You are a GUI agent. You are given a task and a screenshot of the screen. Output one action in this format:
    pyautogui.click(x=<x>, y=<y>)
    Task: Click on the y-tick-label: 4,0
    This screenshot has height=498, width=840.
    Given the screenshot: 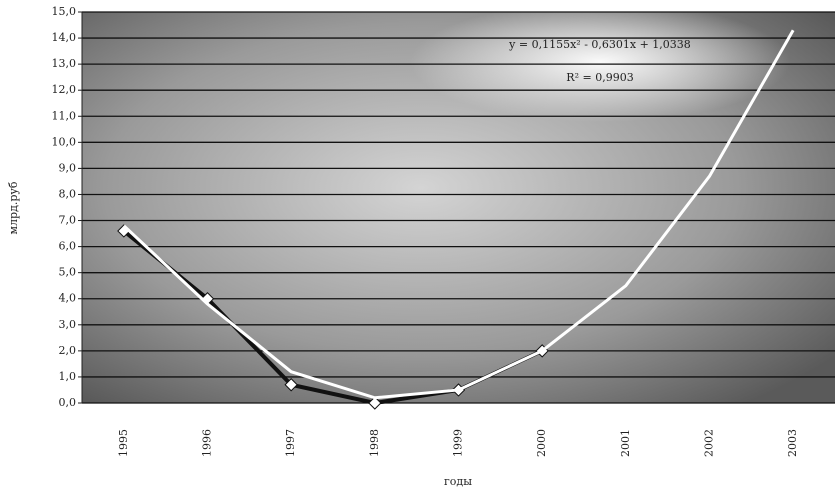 What is the action you would take?
    pyautogui.click(x=68, y=298)
    